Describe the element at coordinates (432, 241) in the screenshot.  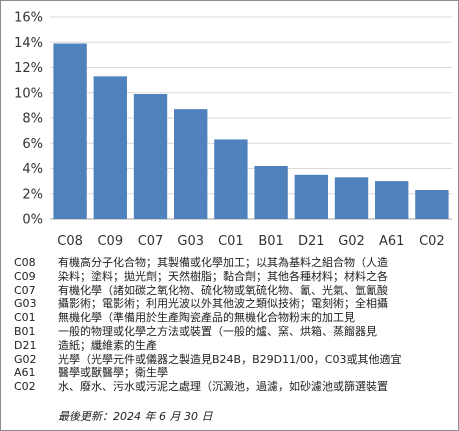
I see `x-tick-label: C02` at that location.